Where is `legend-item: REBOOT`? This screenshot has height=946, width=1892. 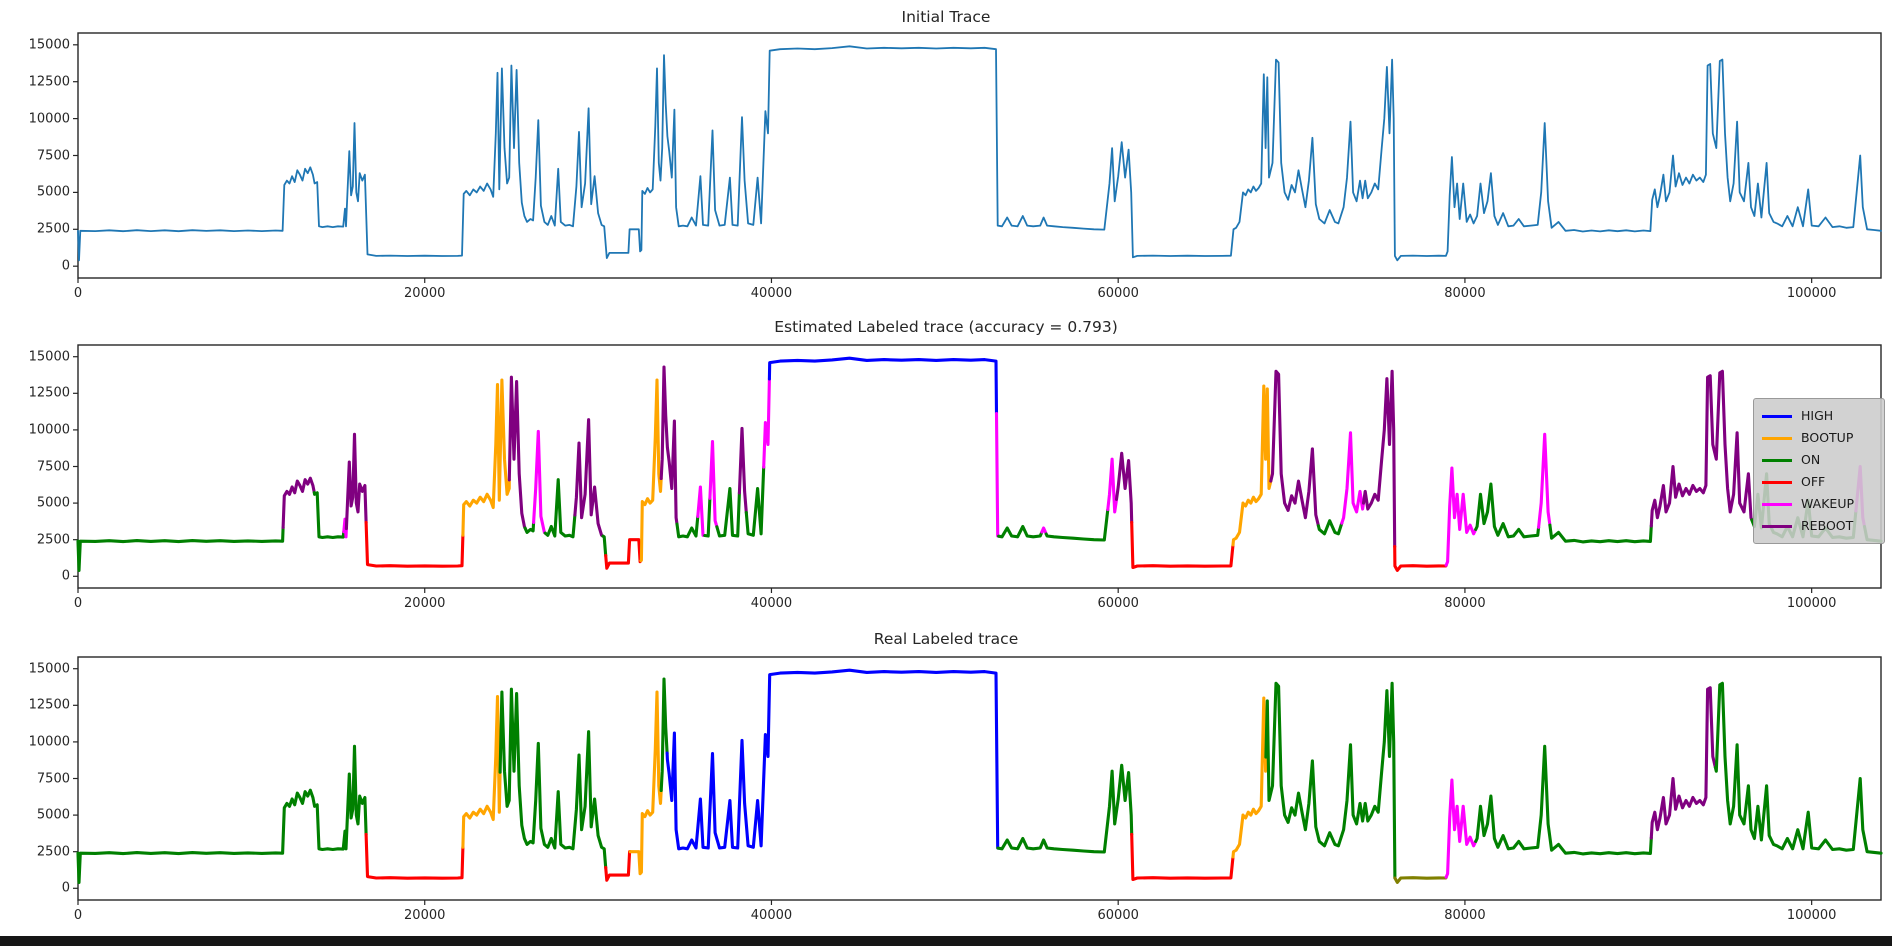
legend-item: REBOOT is located at coordinates (1819, 526).